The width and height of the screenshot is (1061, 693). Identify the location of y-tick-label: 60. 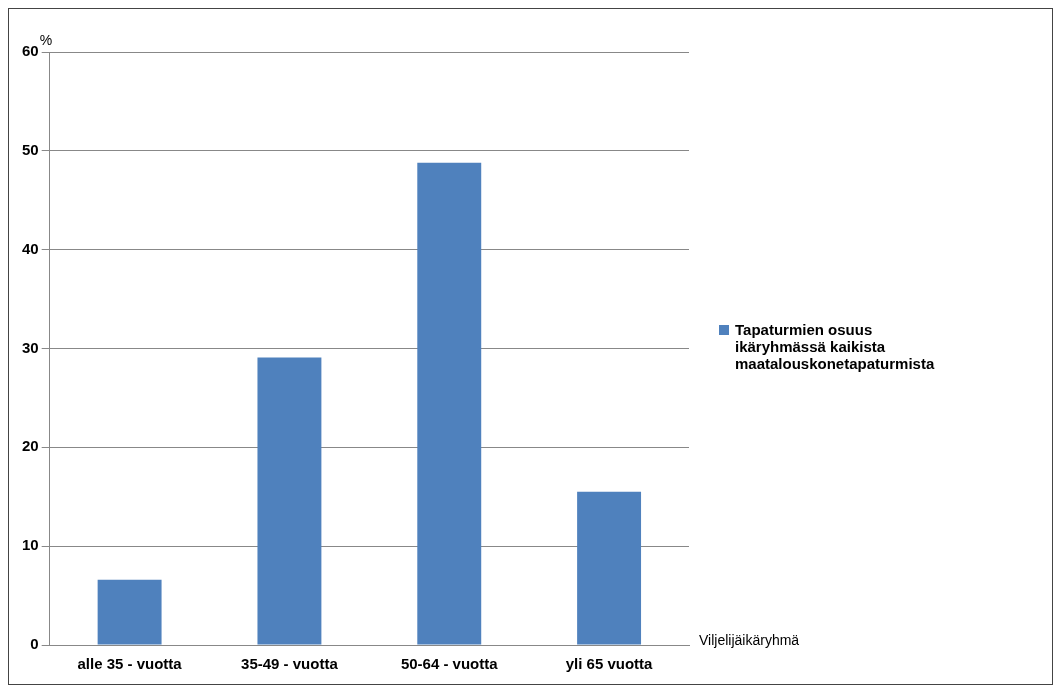
(30, 50).